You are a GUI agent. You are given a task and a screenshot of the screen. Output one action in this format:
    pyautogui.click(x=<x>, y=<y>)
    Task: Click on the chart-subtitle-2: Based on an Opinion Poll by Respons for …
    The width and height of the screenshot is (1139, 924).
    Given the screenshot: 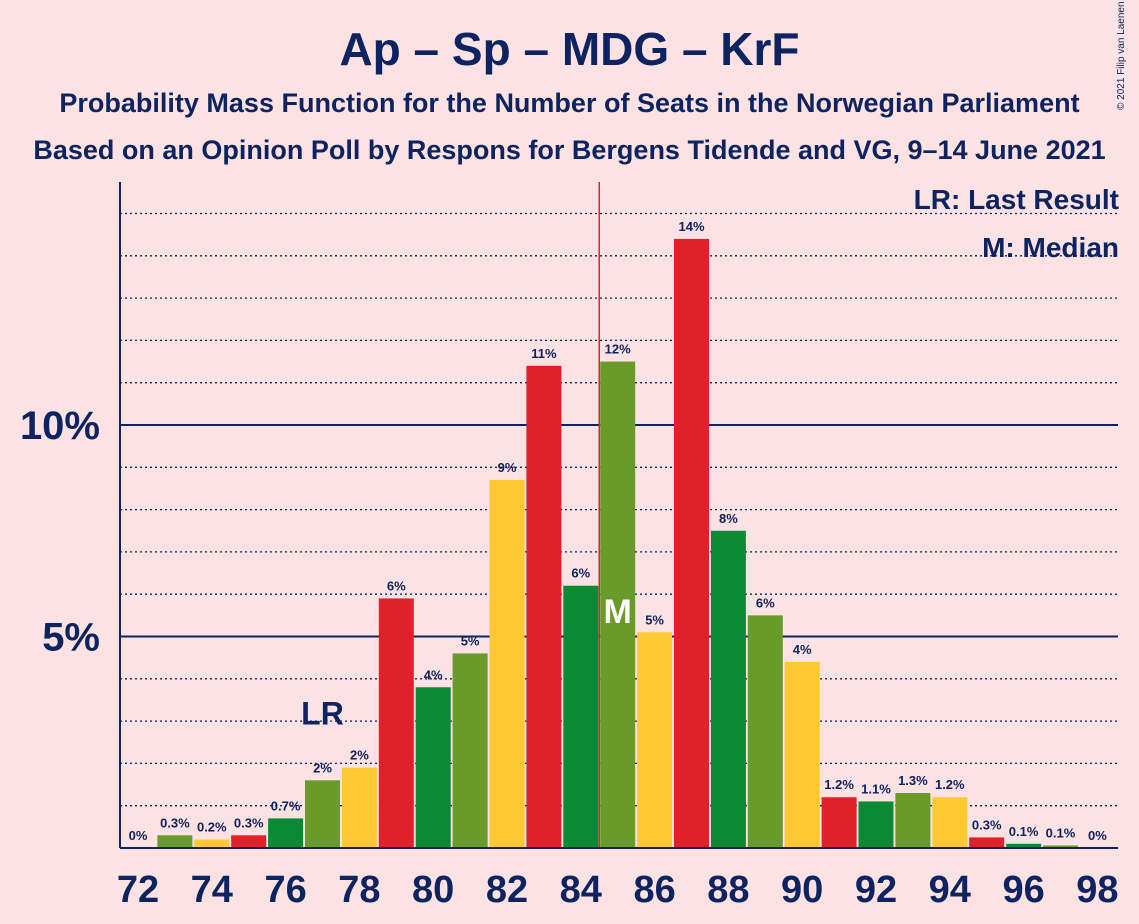 What is the action you would take?
    pyautogui.click(x=569, y=150)
    